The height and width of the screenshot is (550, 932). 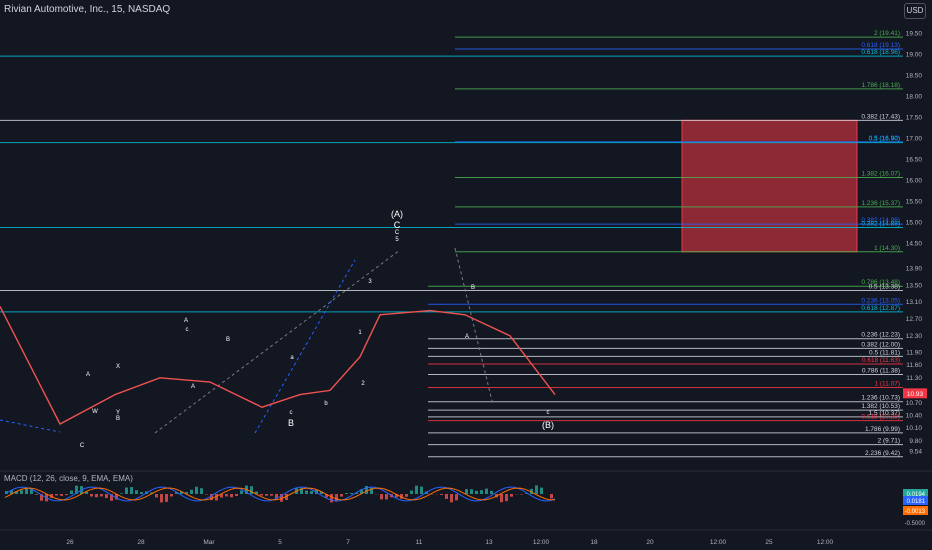 I want to click on price-tick: 19.00, so click(x=914, y=54).